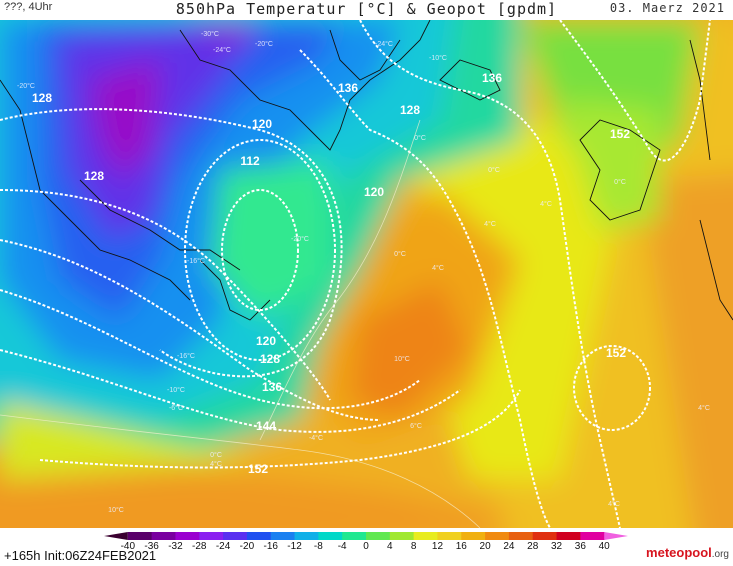  What do you see at coordinates (266, 426) in the screenshot?
I see `geopot-label: 144` at bounding box center [266, 426].